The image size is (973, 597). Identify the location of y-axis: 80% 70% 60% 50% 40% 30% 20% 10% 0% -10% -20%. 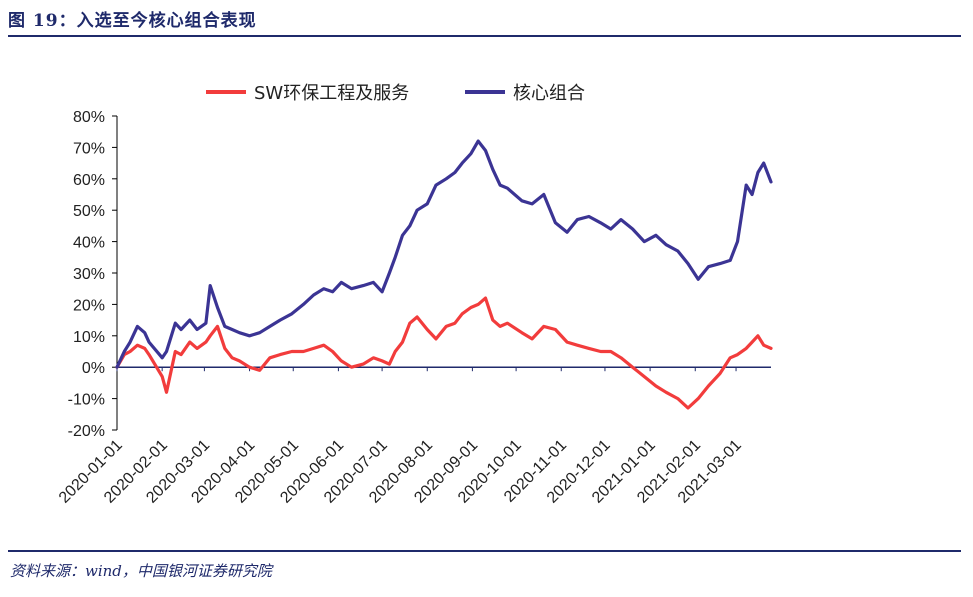
(93, 274).